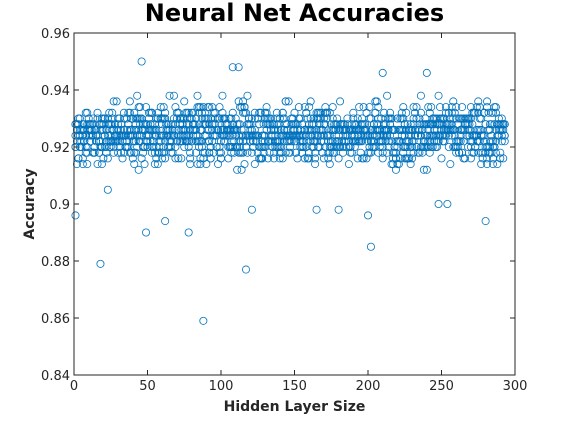 The height and width of the screenshot is (422, 570). Describe the element at coordinates (294, 13) in the screenshot. I see `chart-title: Neural Net Accuracies` at that location.